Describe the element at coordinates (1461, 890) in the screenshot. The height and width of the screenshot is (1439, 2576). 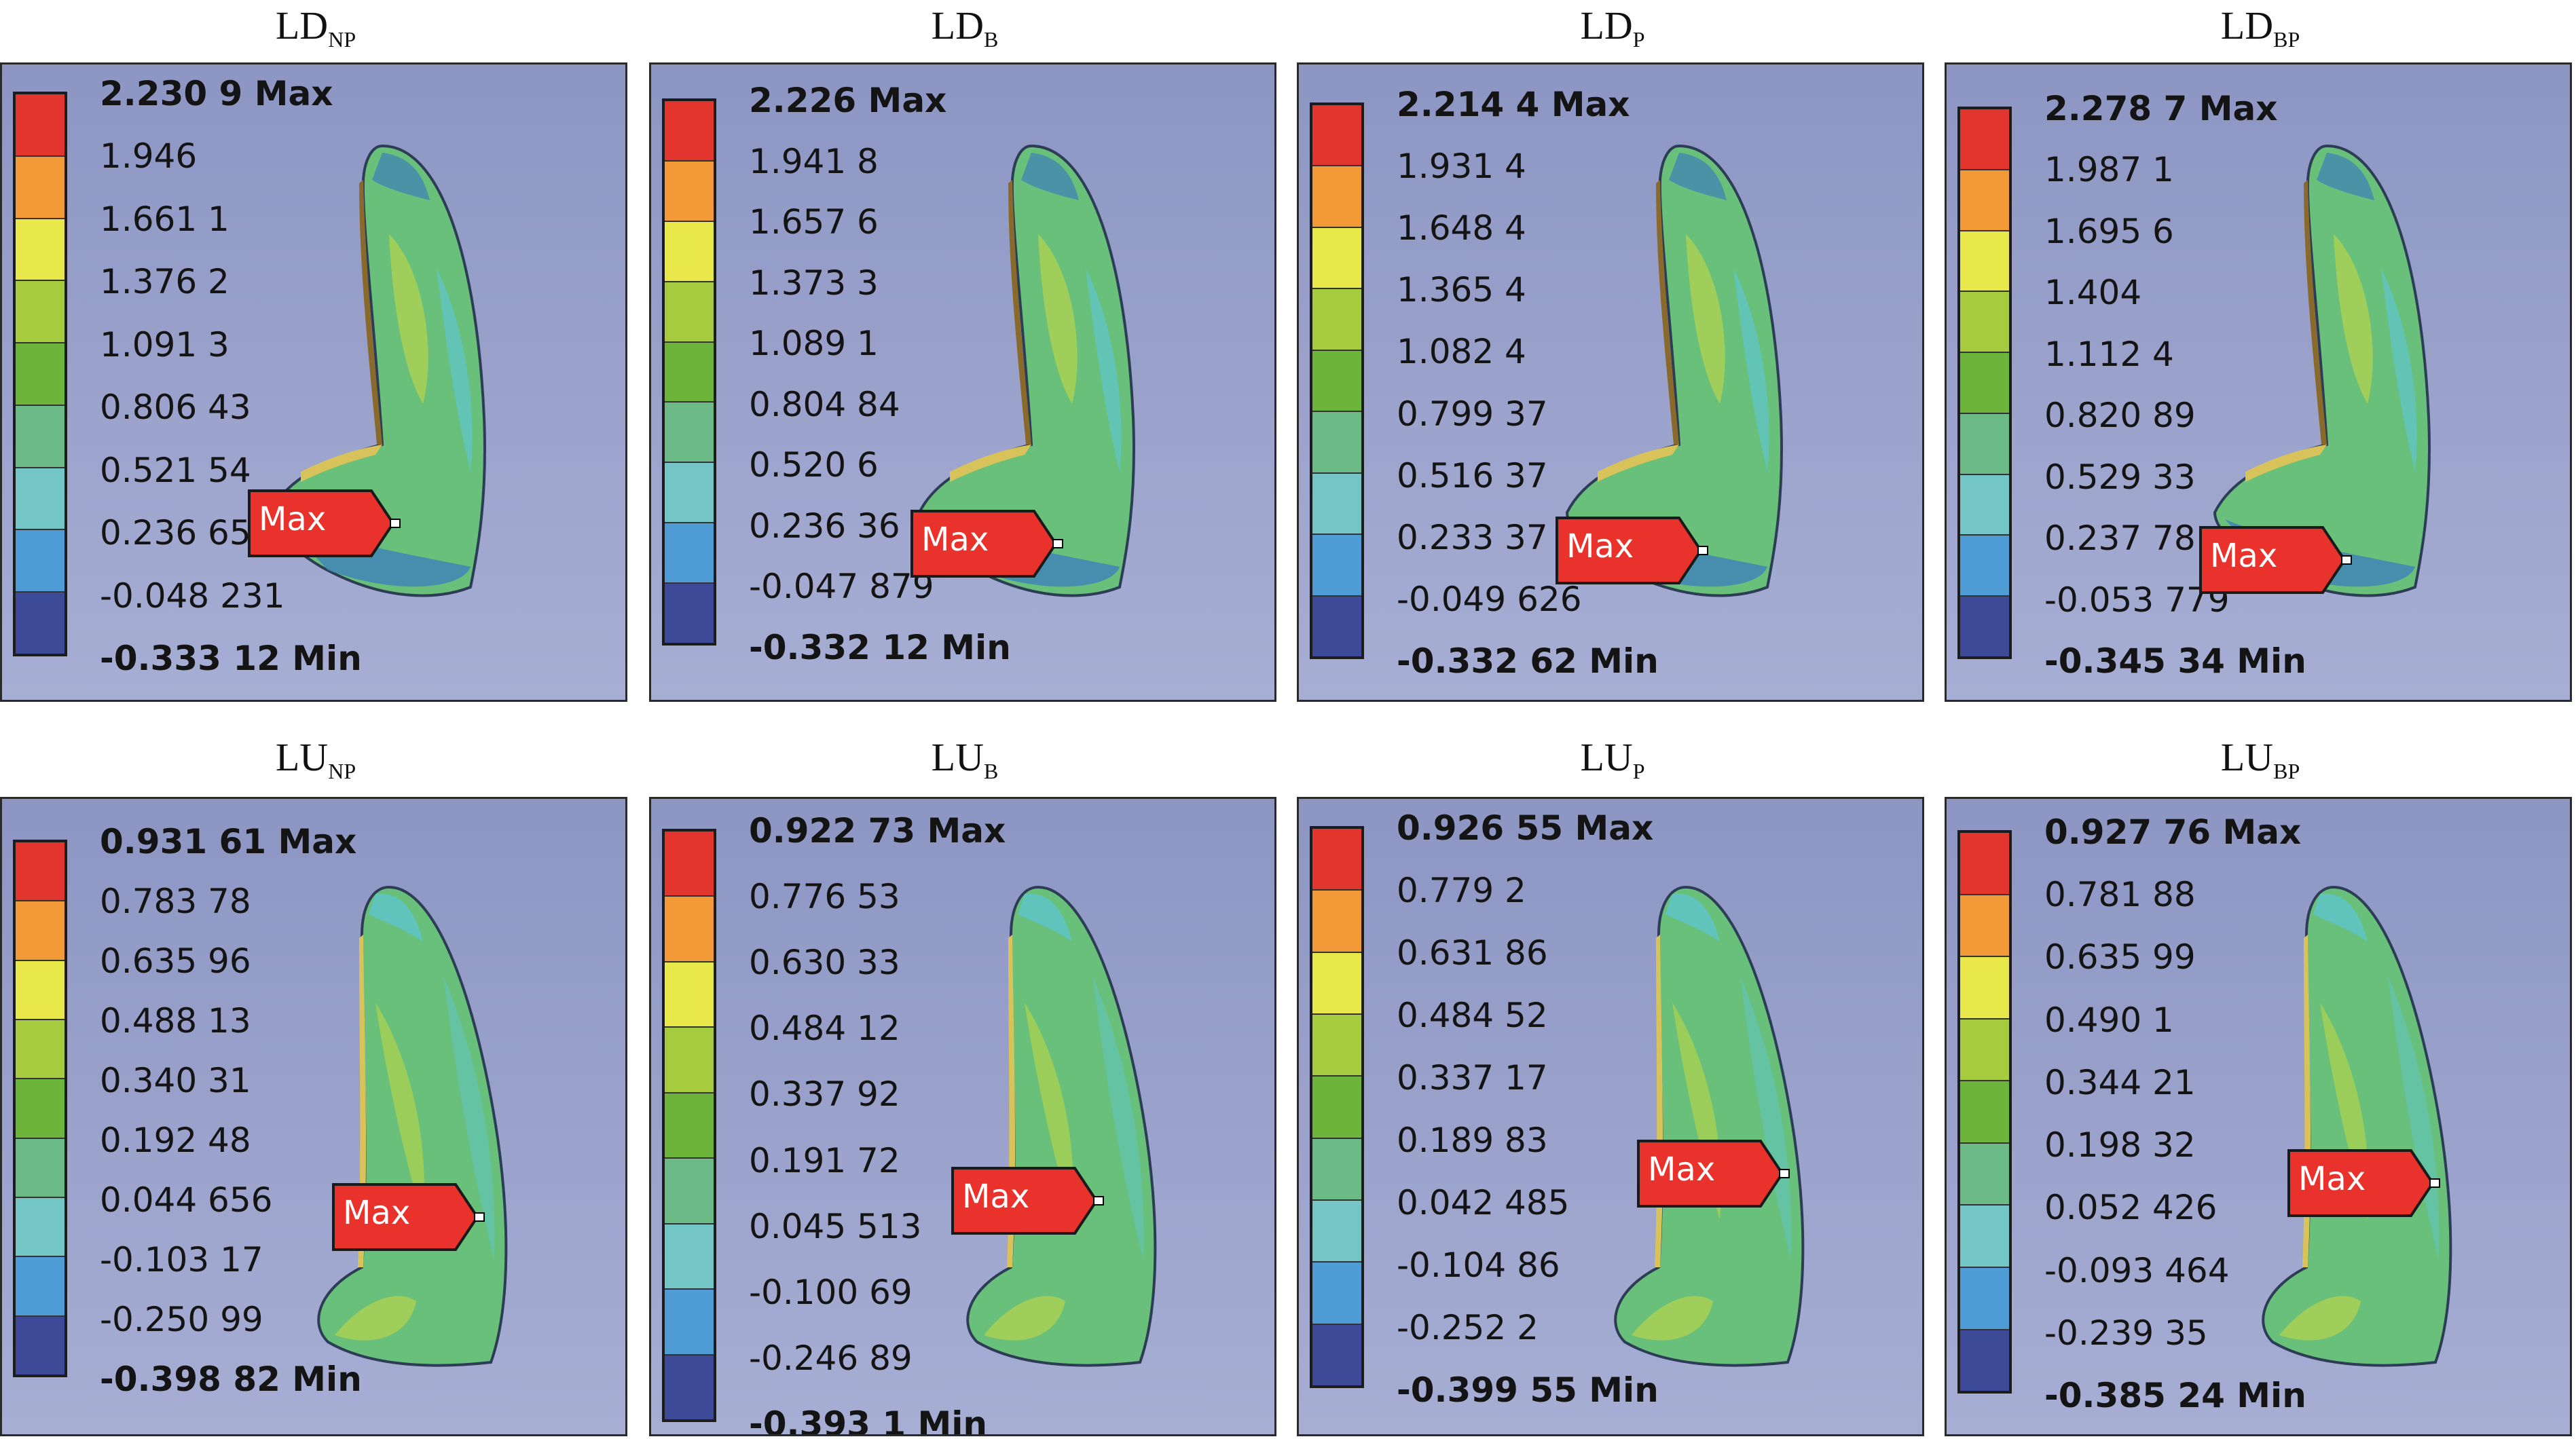
I see `legend-level-label: 0.779 2` at that location.